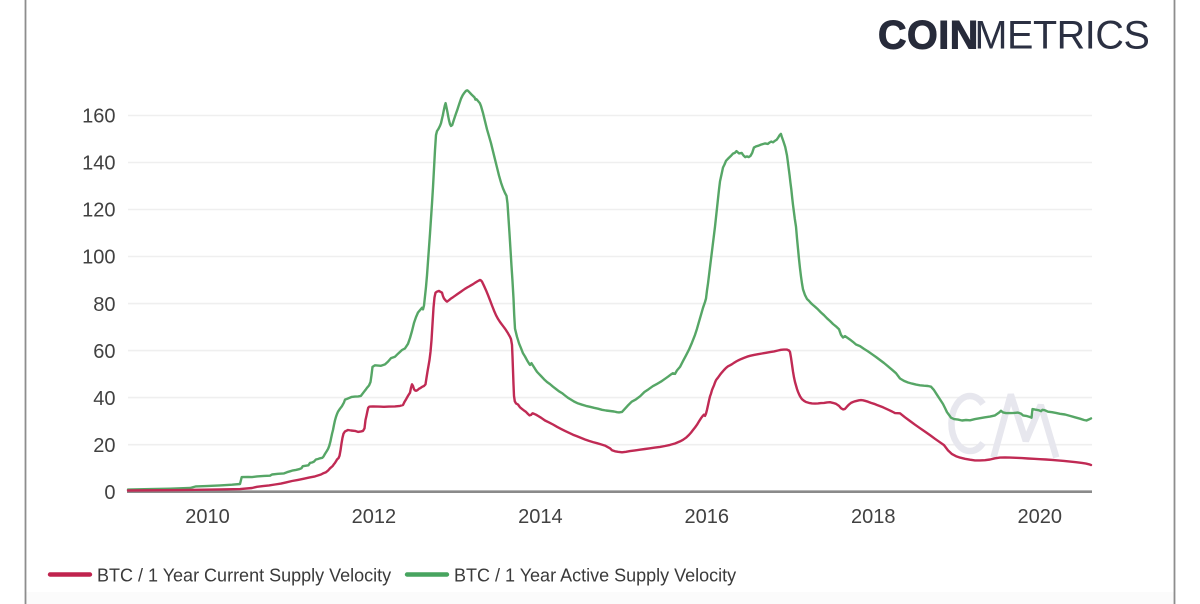  I want to click on svg-text: 60, so click(104, 352).